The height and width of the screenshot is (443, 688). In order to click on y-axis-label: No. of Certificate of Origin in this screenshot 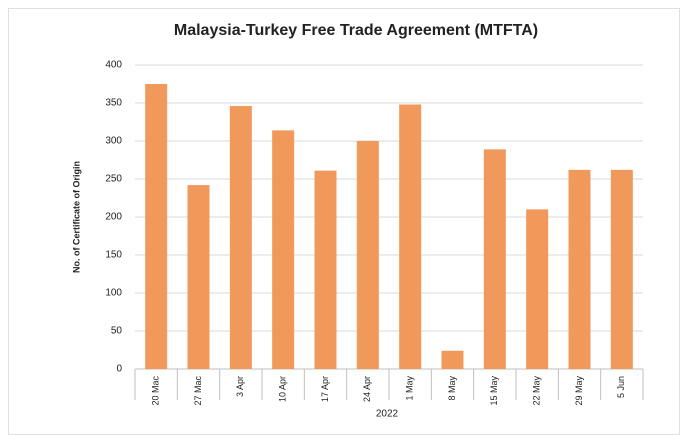, I will do `click(76, 217)`.